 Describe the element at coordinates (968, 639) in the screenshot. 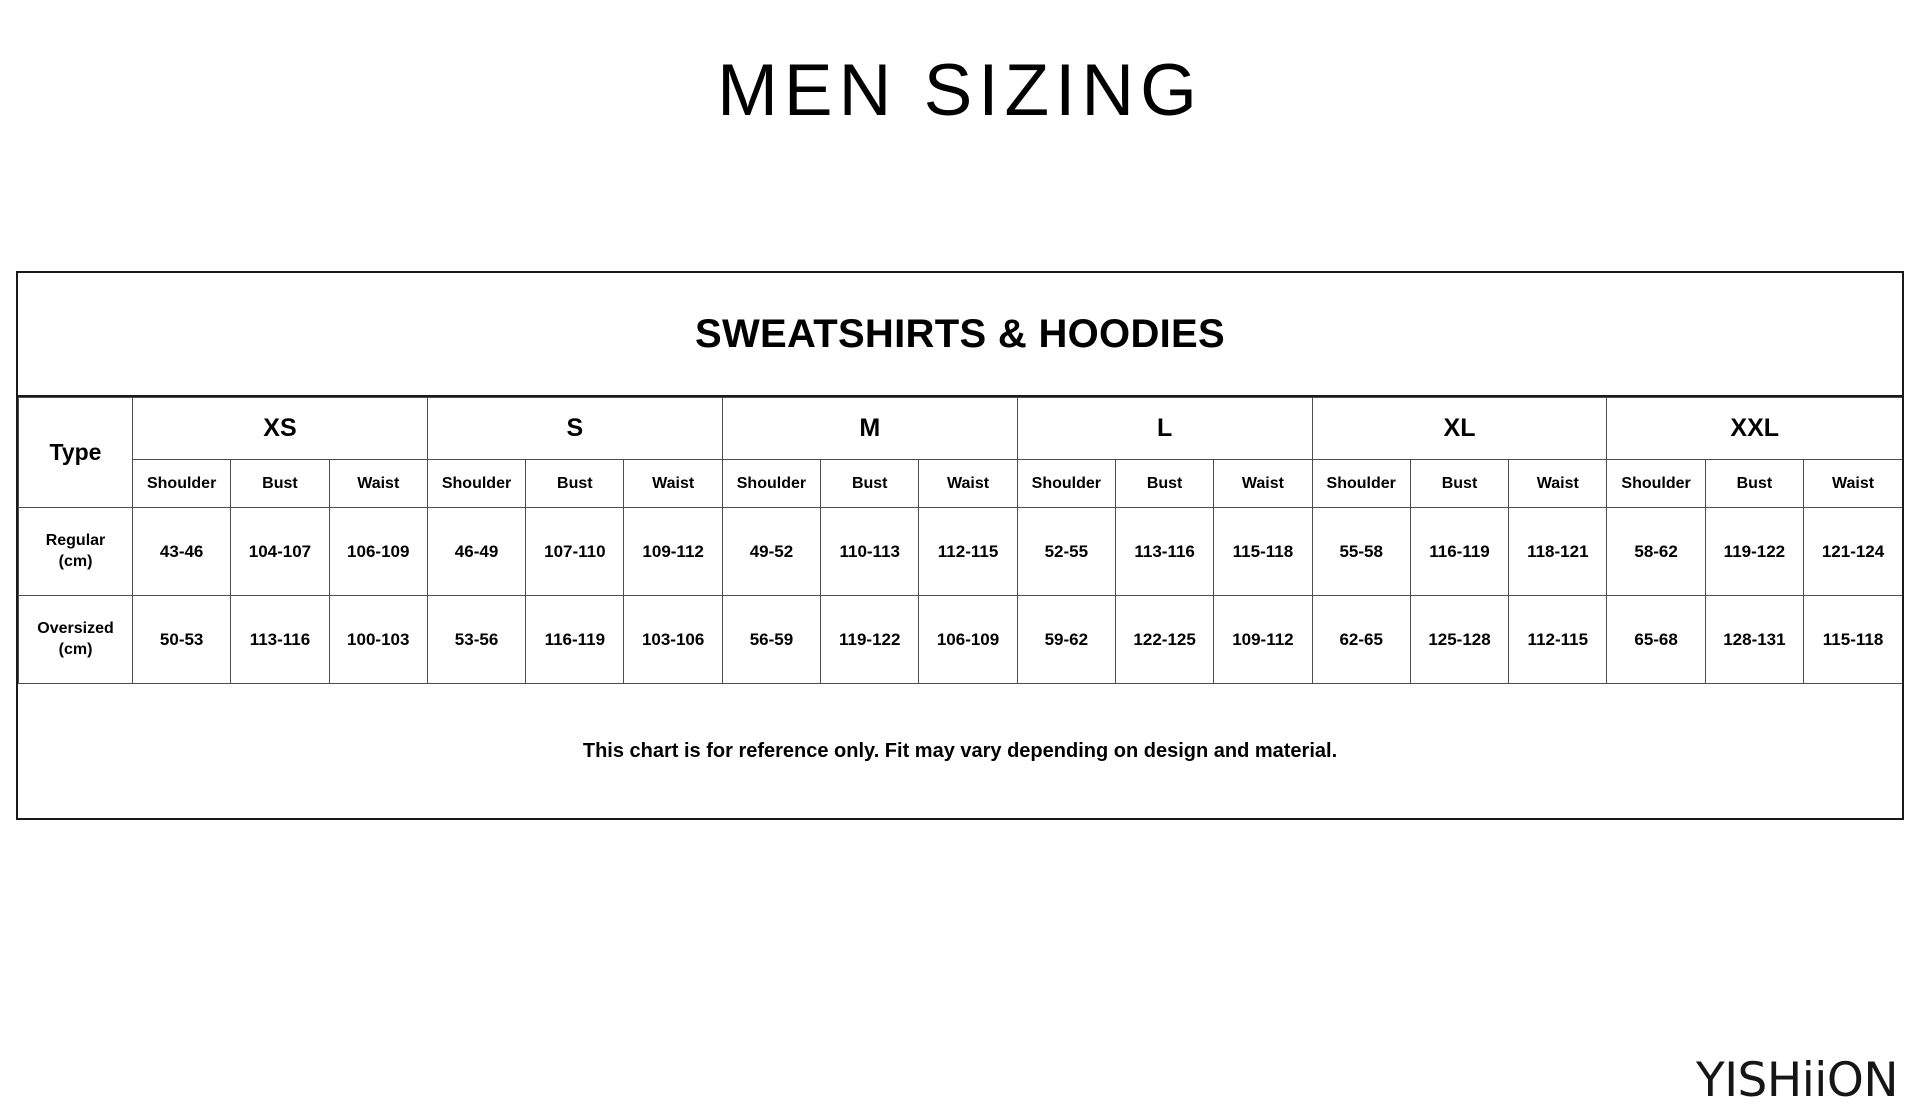

I see `cell-oversized-m-waist: 106-109` at that location.